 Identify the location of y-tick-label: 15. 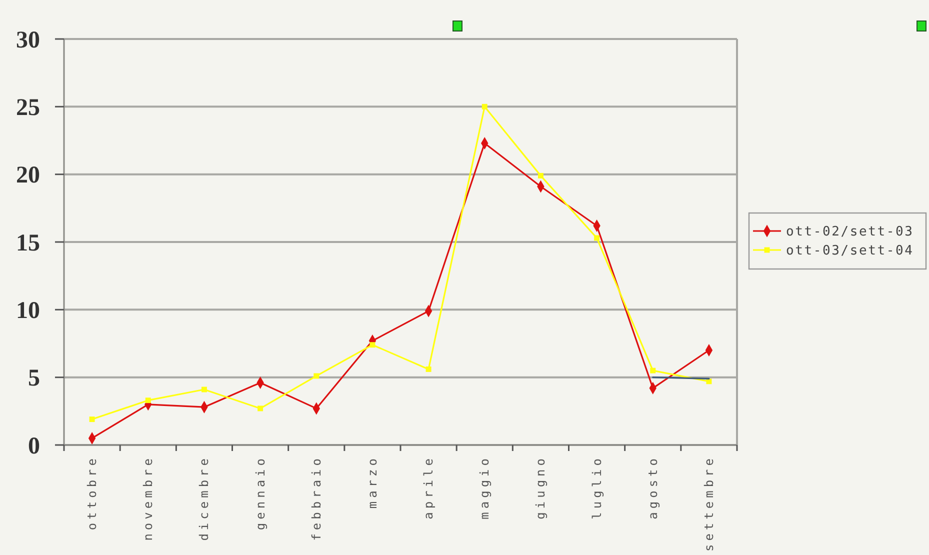
(28, 243).